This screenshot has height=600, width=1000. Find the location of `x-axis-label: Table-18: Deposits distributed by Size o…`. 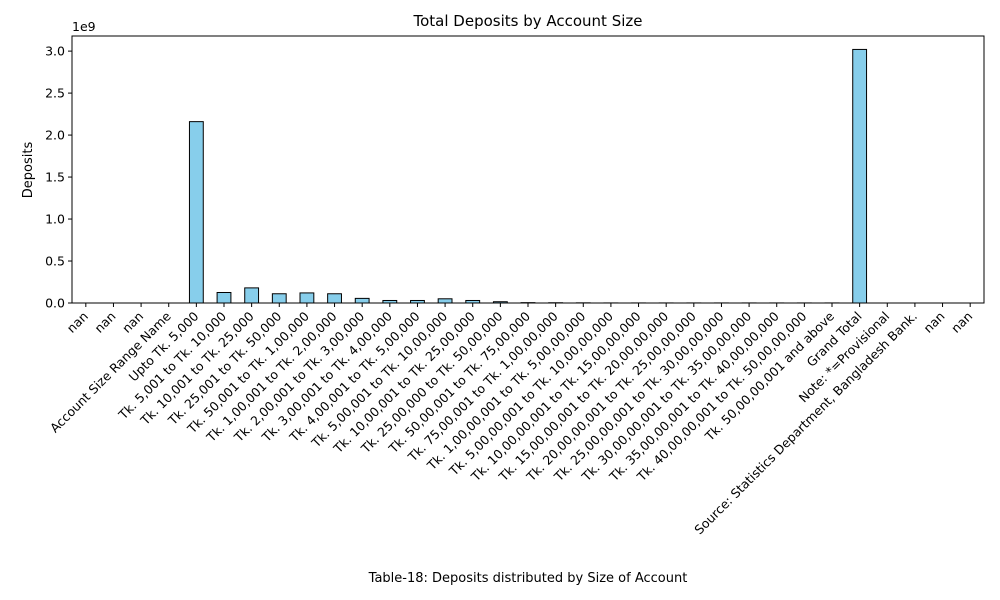

x-axis-label: Table-18: Deposits distributed by Size o… is located at coordinates (528, 578).